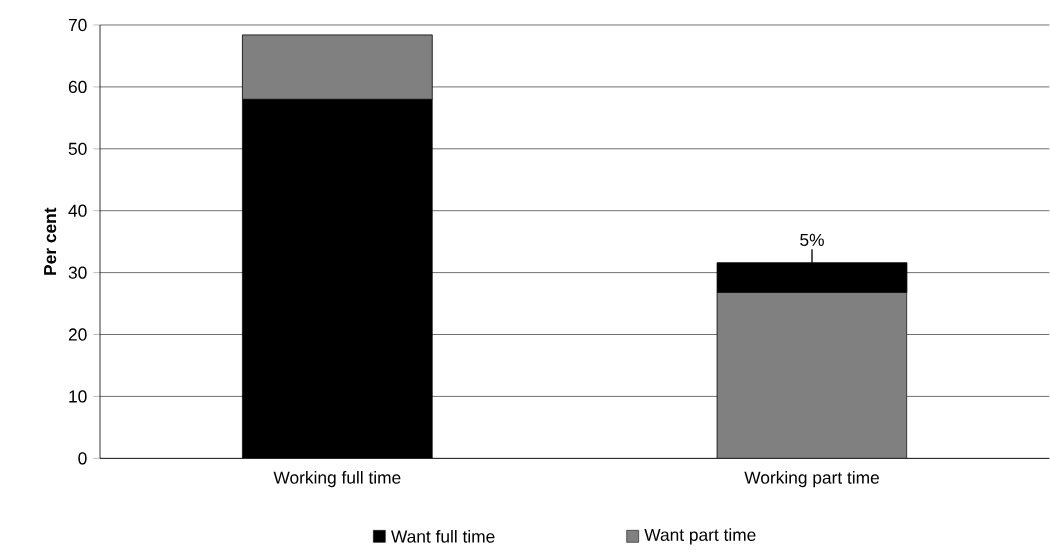 The image size is (1050, 553). What do you see at coordinates (50, 241) in the screenshot?
I see `y-axis-title: Per cent` at bounding box center [50, 241].